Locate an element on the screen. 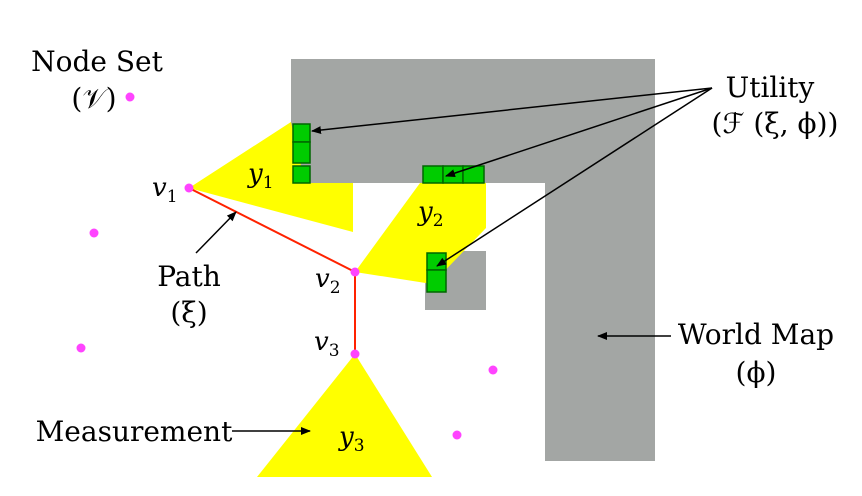 Image resolution: width=862 pixels, height=496 pixels. measurement-y2-label: y2 is located at coordinates (430, 214).